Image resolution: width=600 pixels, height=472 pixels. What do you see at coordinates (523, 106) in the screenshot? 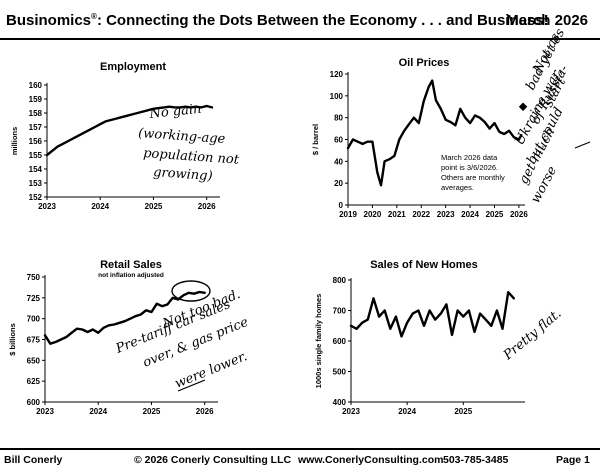
I see `march-2026-data-point` at bounding box center [523, 106].